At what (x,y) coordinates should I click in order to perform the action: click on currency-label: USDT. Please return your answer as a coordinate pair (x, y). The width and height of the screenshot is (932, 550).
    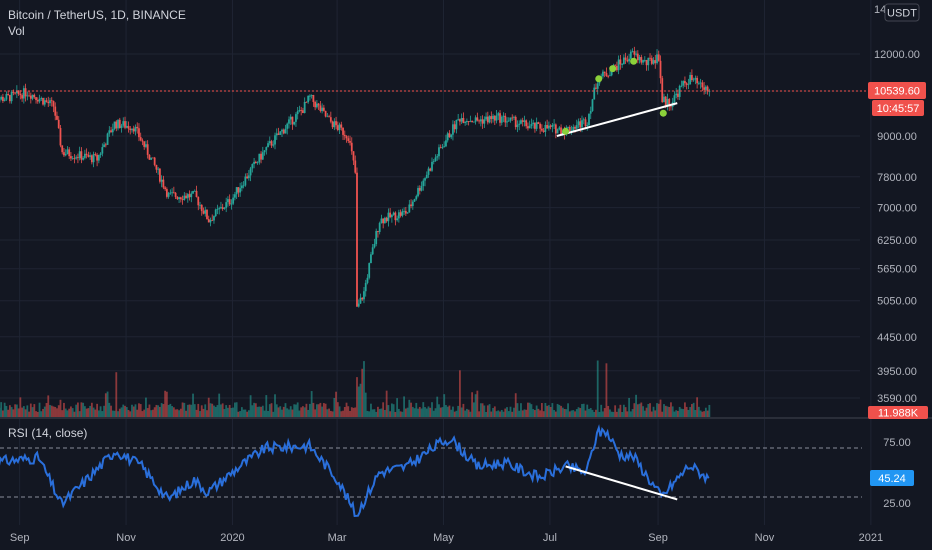
    Looking at the image, I should click on (902, 14).